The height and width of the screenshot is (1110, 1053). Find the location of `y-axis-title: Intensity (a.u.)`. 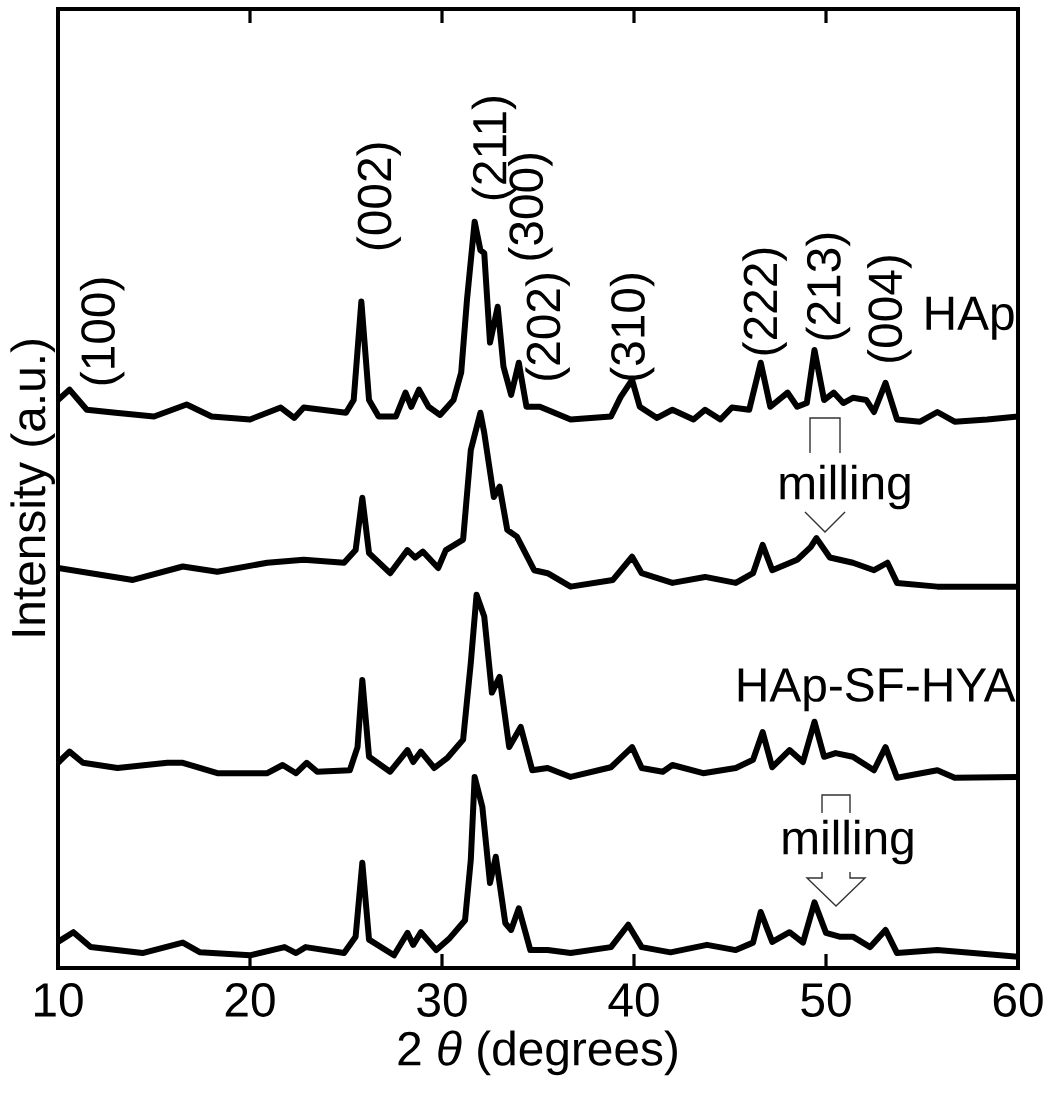

y-axis-title: Intensity (a.u.) is located at coordinates (32, 488).